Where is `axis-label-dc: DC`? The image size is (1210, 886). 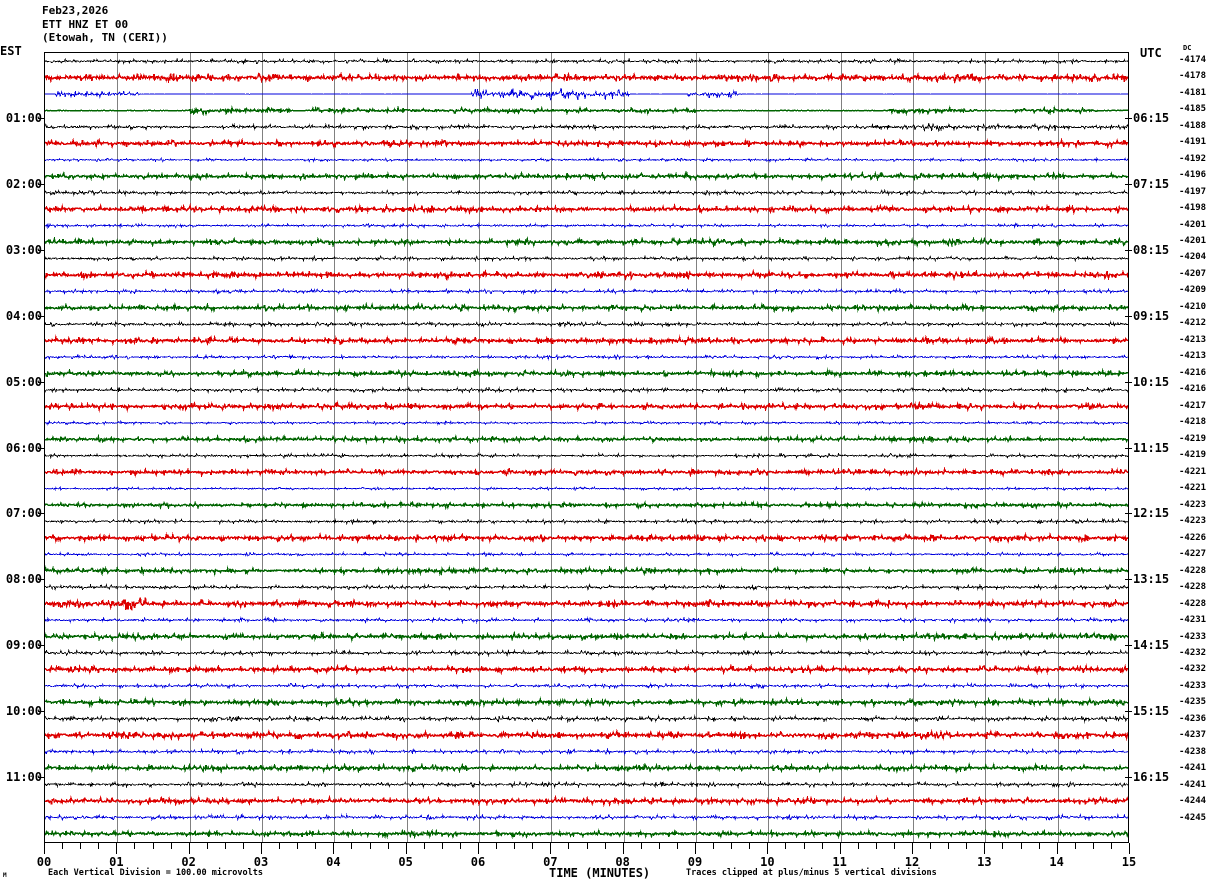 axis-label-dc: DC is located at coordinates (1187, 48).